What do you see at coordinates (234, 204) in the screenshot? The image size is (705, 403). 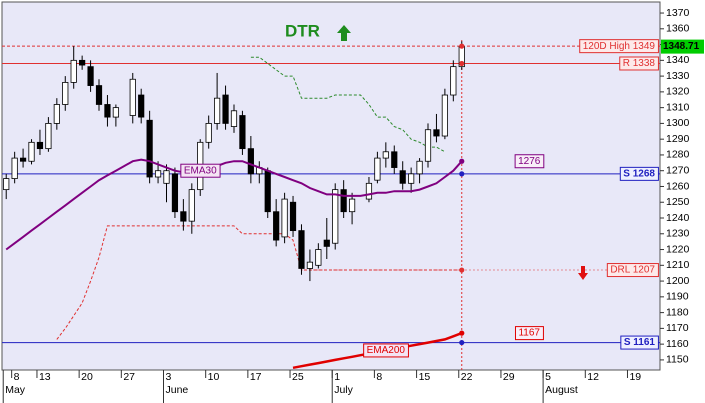 I see `indicator-line` at bounding box center [234, 204].